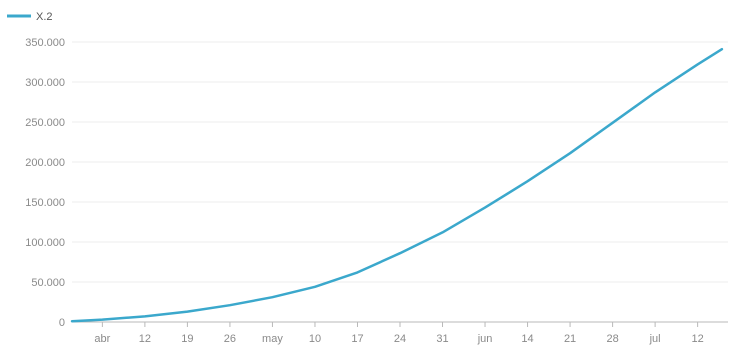  What do you see at coordinates (272, 339) in the screenshot?
I see `x-tick-label: may` at bounding box center [272, 339].